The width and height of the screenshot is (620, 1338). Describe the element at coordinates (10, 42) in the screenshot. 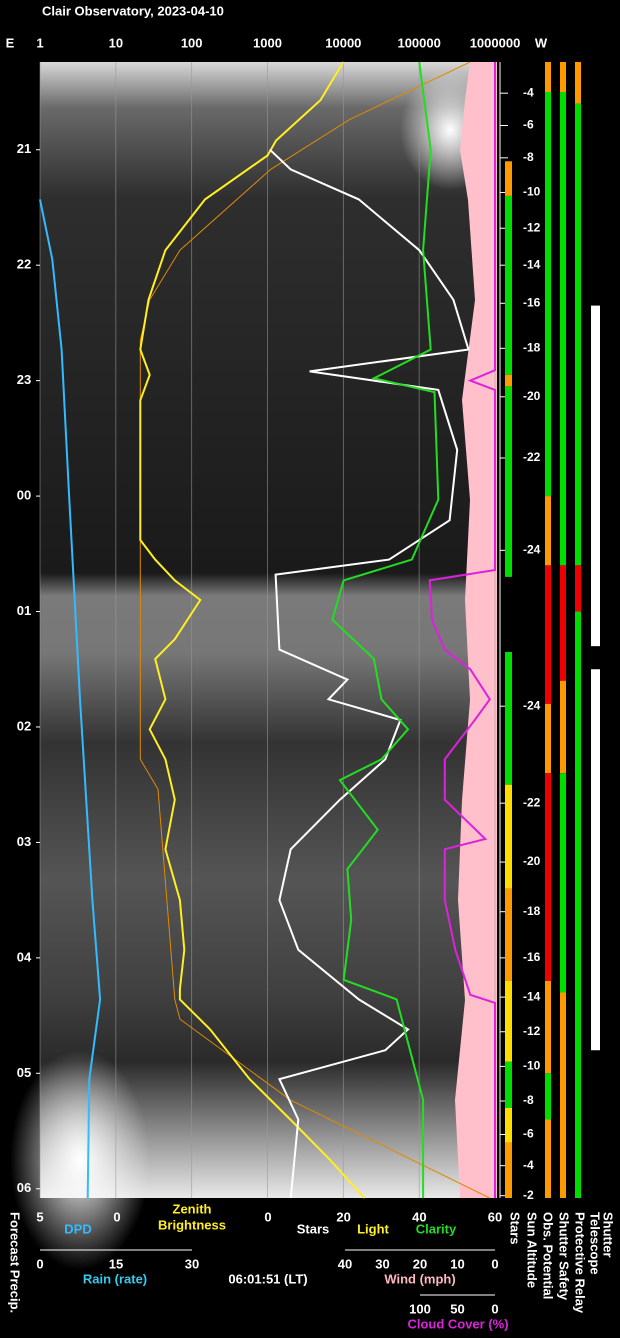

I see `east-label: E` at that location.